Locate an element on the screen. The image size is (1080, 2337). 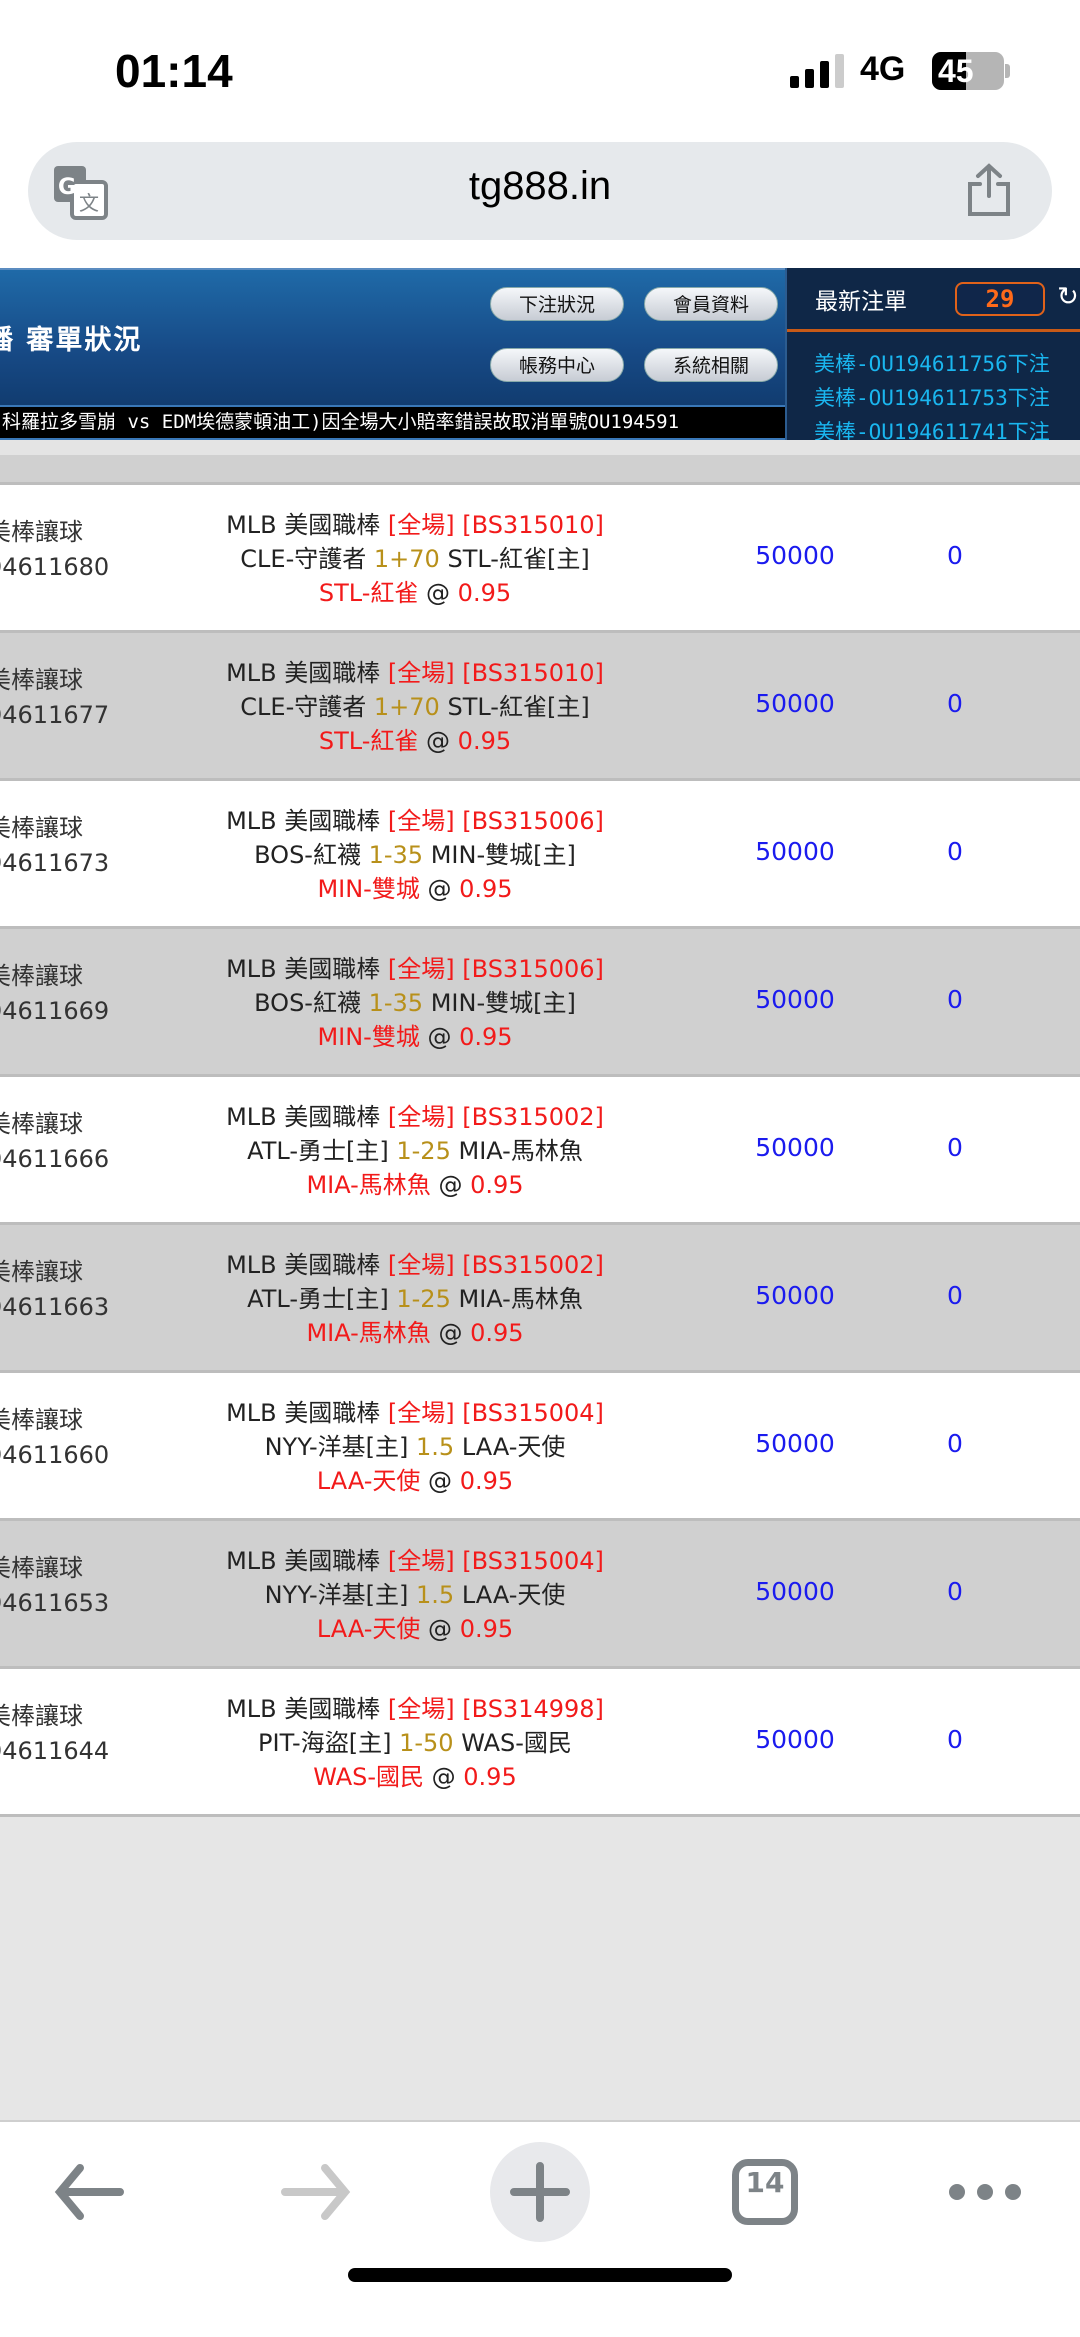
latest-bet-item: 美棒-OU194611756下注 is located at coordinates (932, 364).